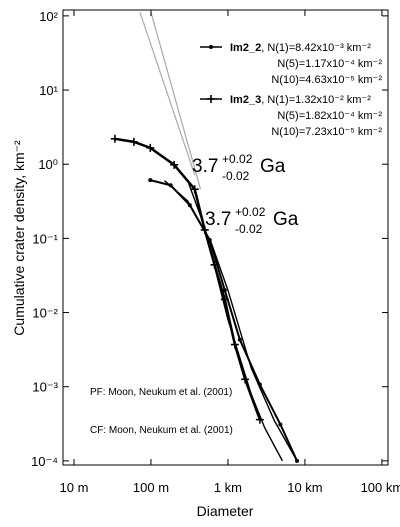 This screenshot has height=527, width=400. I want to click on legend-name: Im2_2, so click(245, 48).